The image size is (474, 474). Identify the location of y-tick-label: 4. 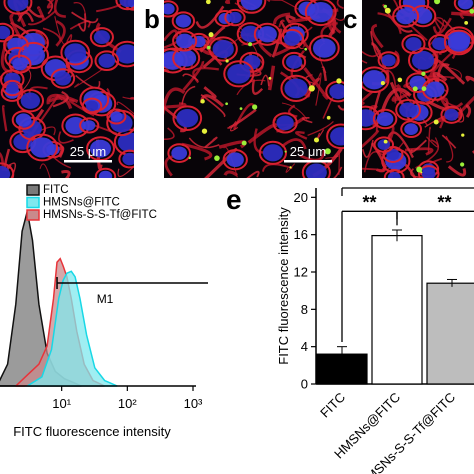
(304, 346).